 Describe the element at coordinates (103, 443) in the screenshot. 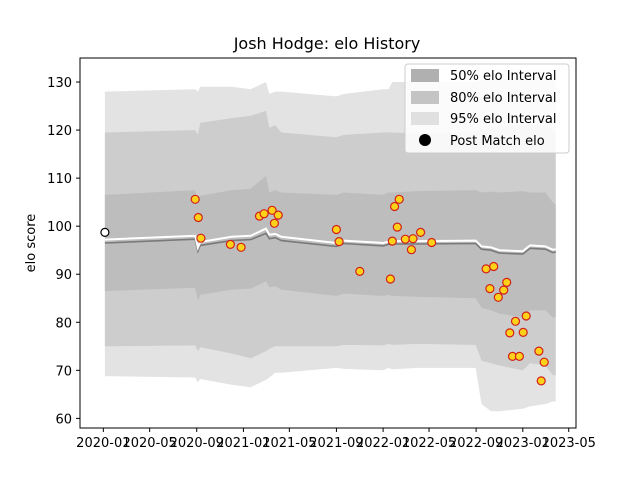

I see `x-tick-label: 2020-01` at that location.